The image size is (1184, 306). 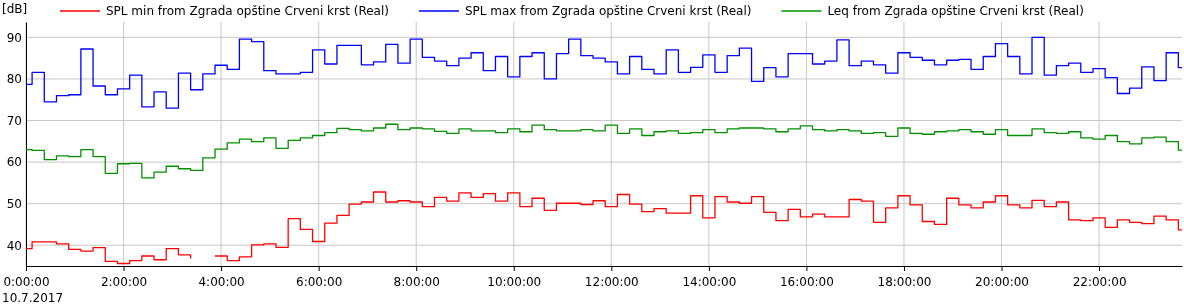 I want to click on y-tick-label: 80, so click(x=14, y=79).